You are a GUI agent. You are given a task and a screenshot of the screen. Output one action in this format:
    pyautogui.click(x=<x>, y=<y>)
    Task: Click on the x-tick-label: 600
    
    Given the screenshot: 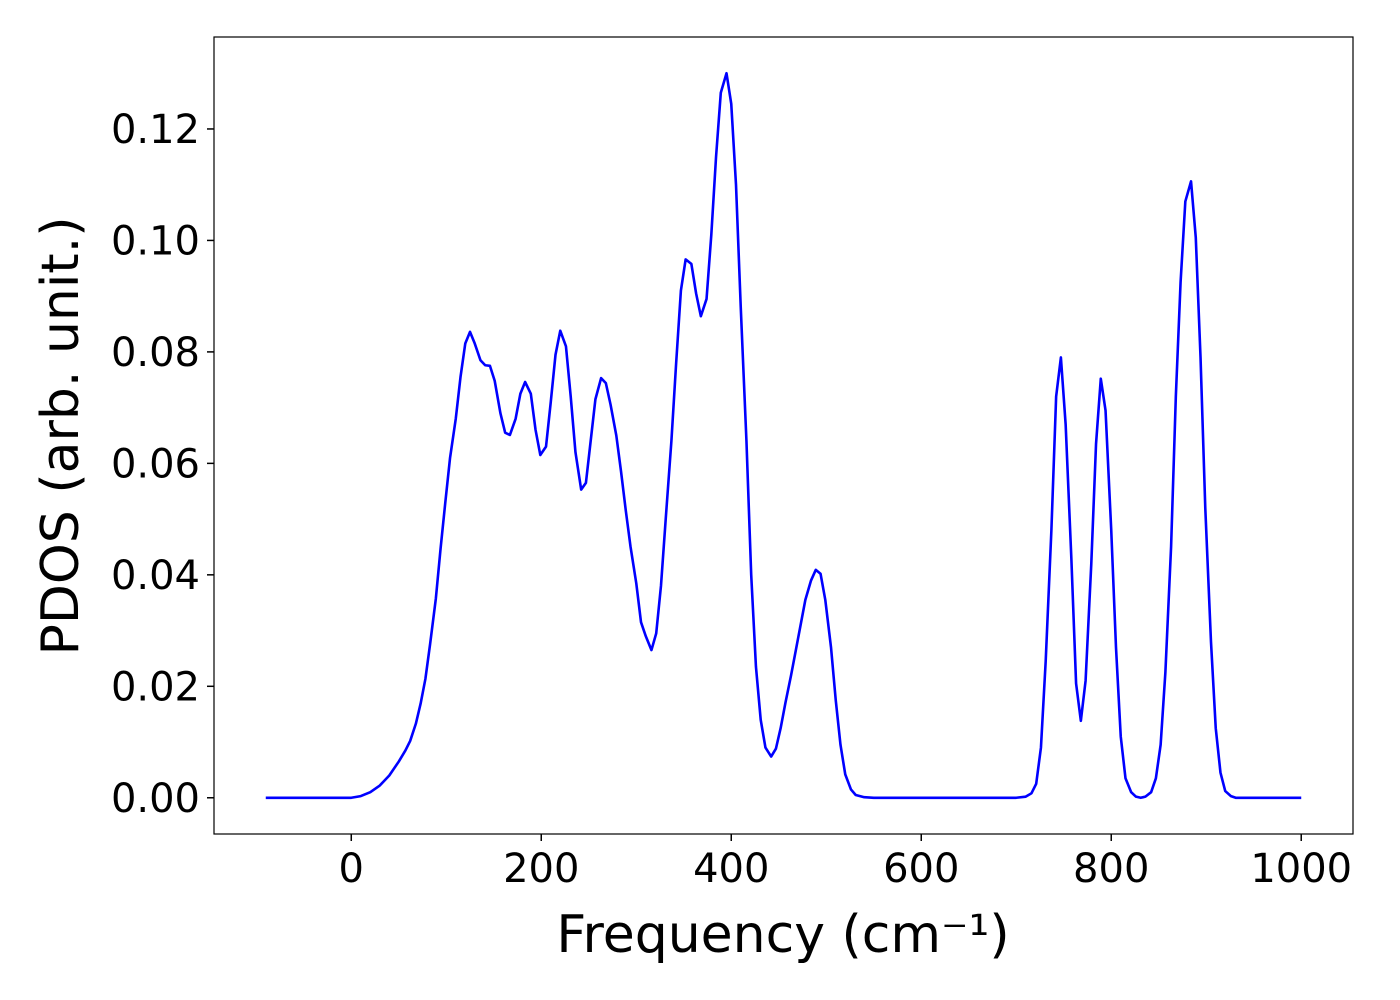 What is the action you would take?
    pyautogui.click(x=921, y=869)
    